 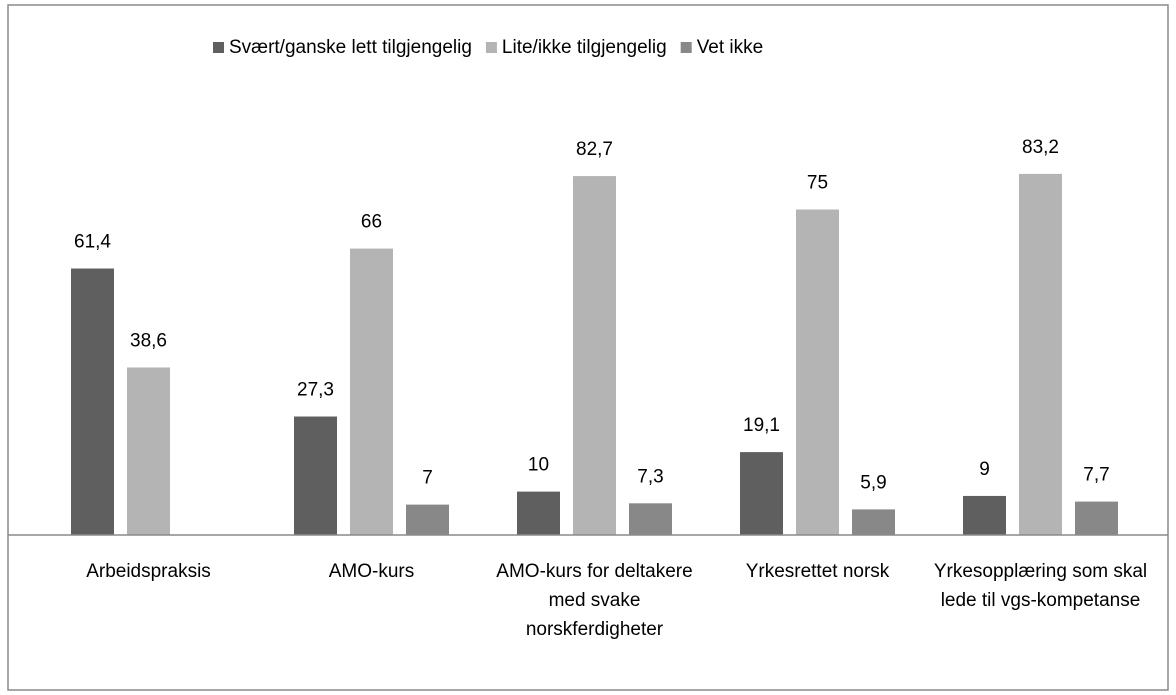 I want to click on data-label: 83,2, so click(x=1040, y=147).